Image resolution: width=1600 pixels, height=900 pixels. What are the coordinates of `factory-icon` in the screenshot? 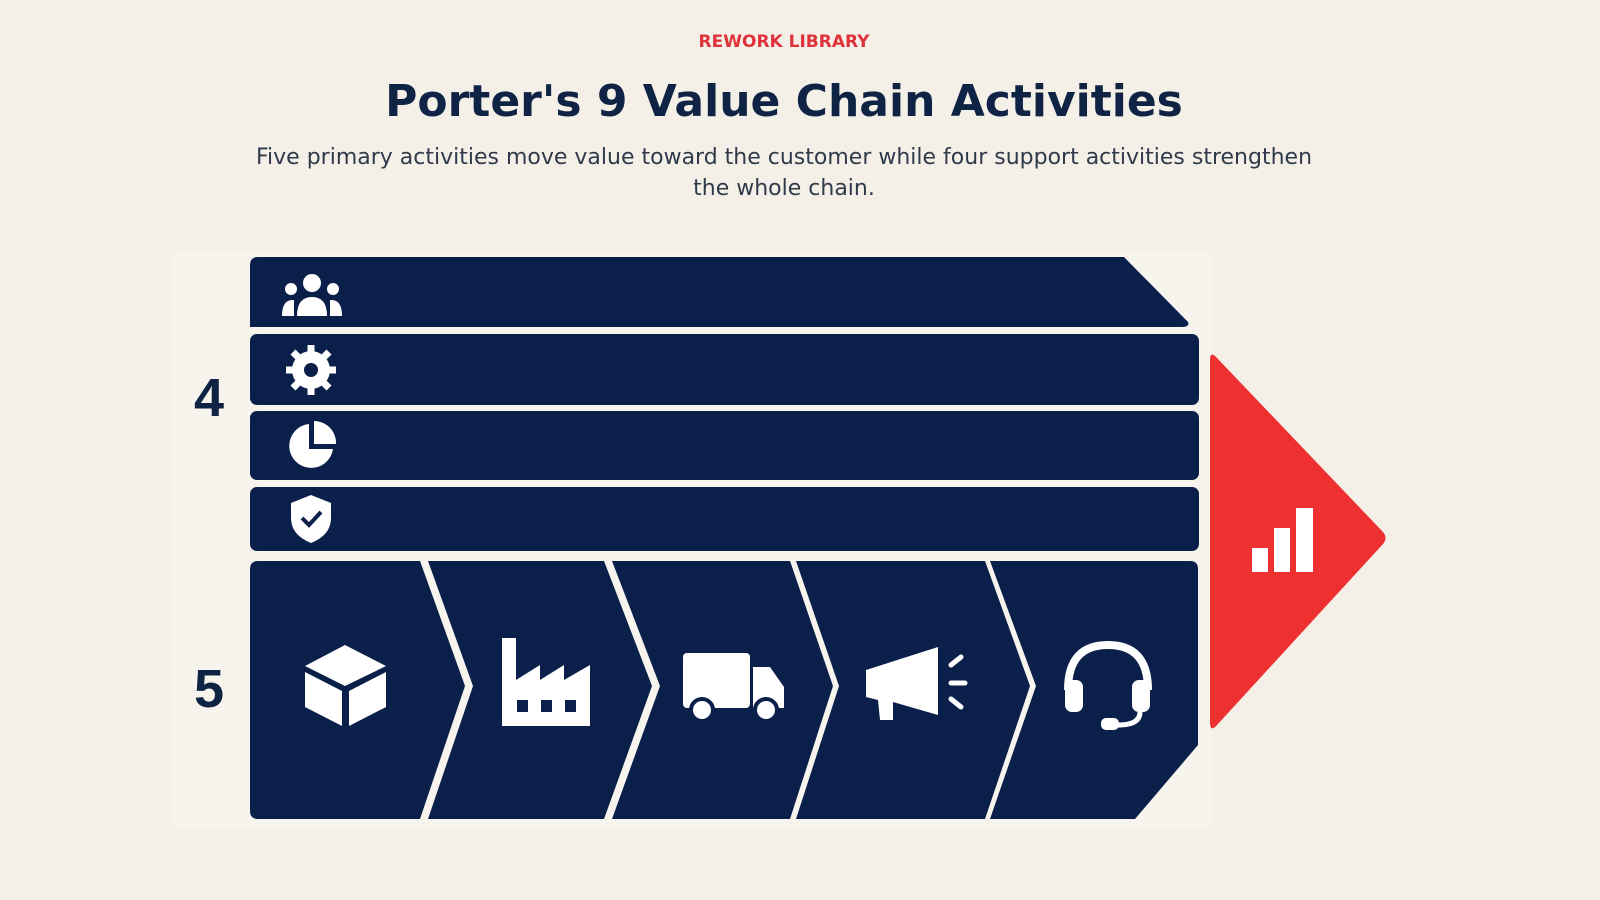 It's located at (546, 682).